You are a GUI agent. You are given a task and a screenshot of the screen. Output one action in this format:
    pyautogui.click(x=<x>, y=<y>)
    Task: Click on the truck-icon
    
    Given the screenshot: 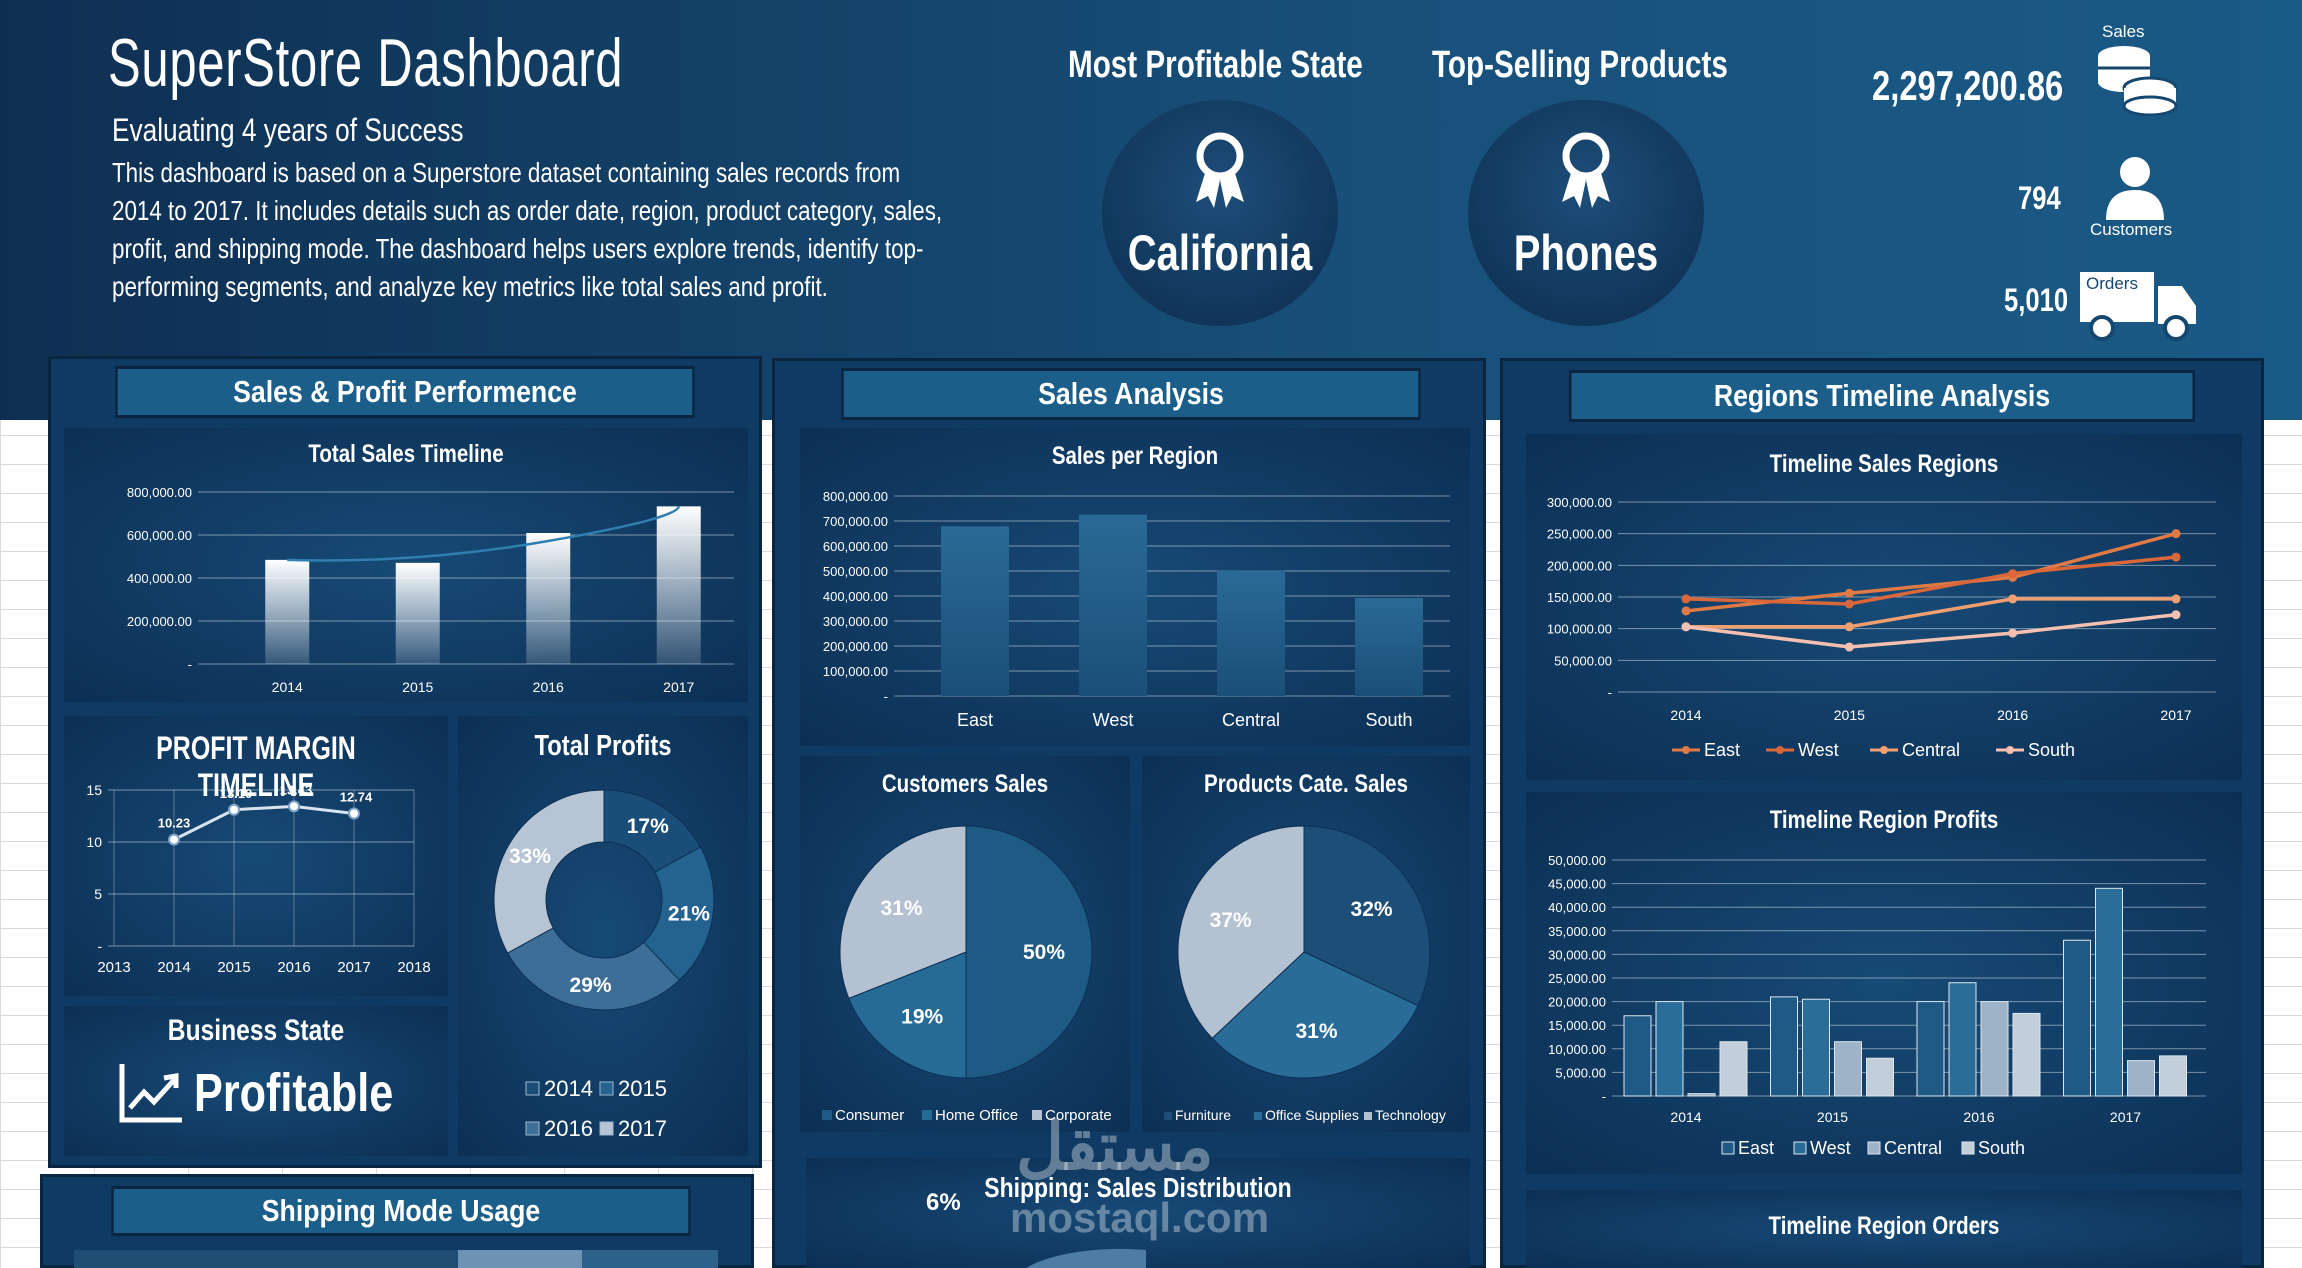 What is the action you would take?
    pyautogui.click(x=2138, y=306)
    